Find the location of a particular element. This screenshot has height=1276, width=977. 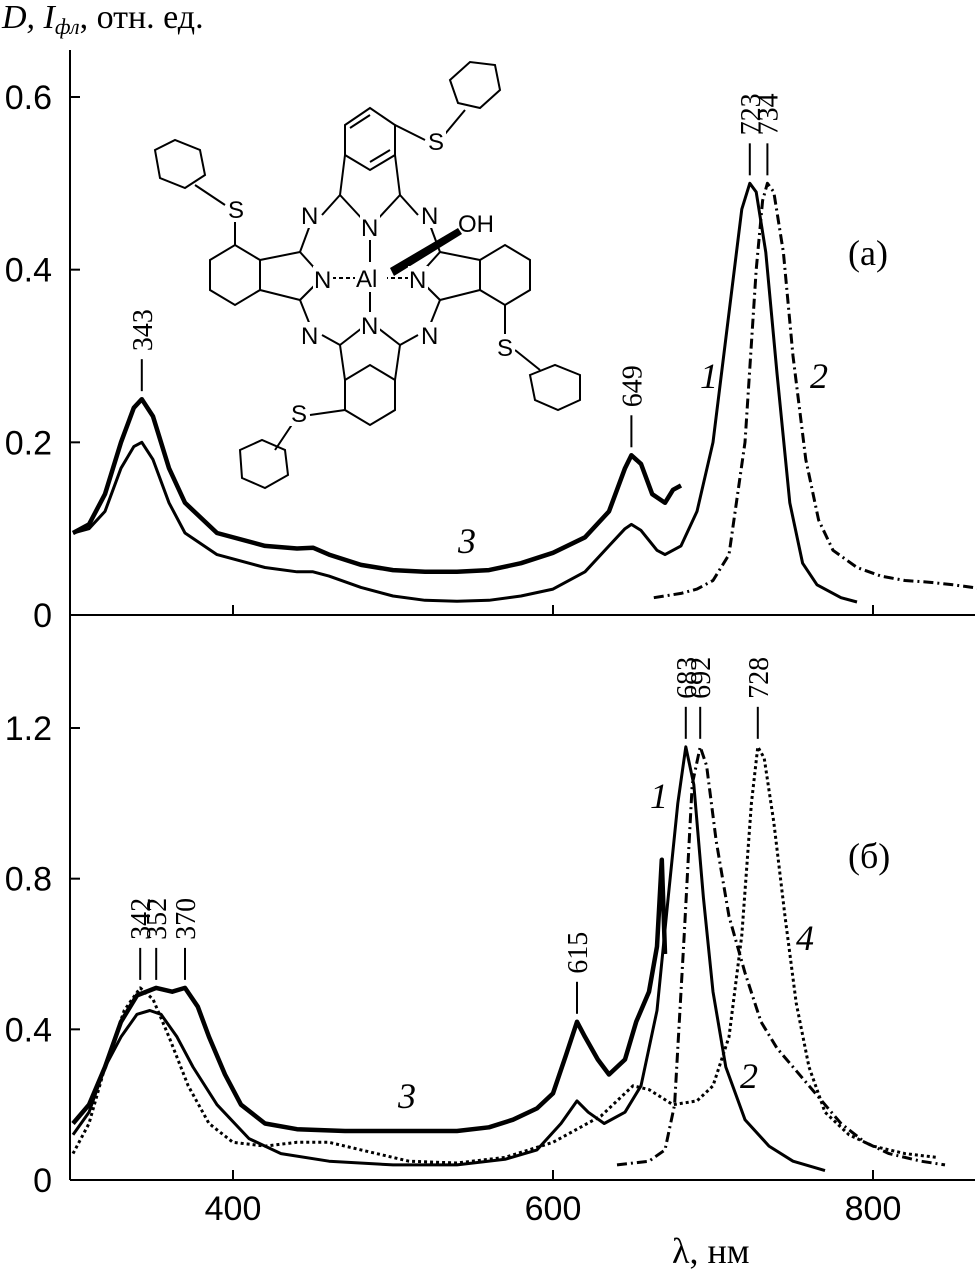

benzo-ring-bottom is located at coordinates (370, 395).